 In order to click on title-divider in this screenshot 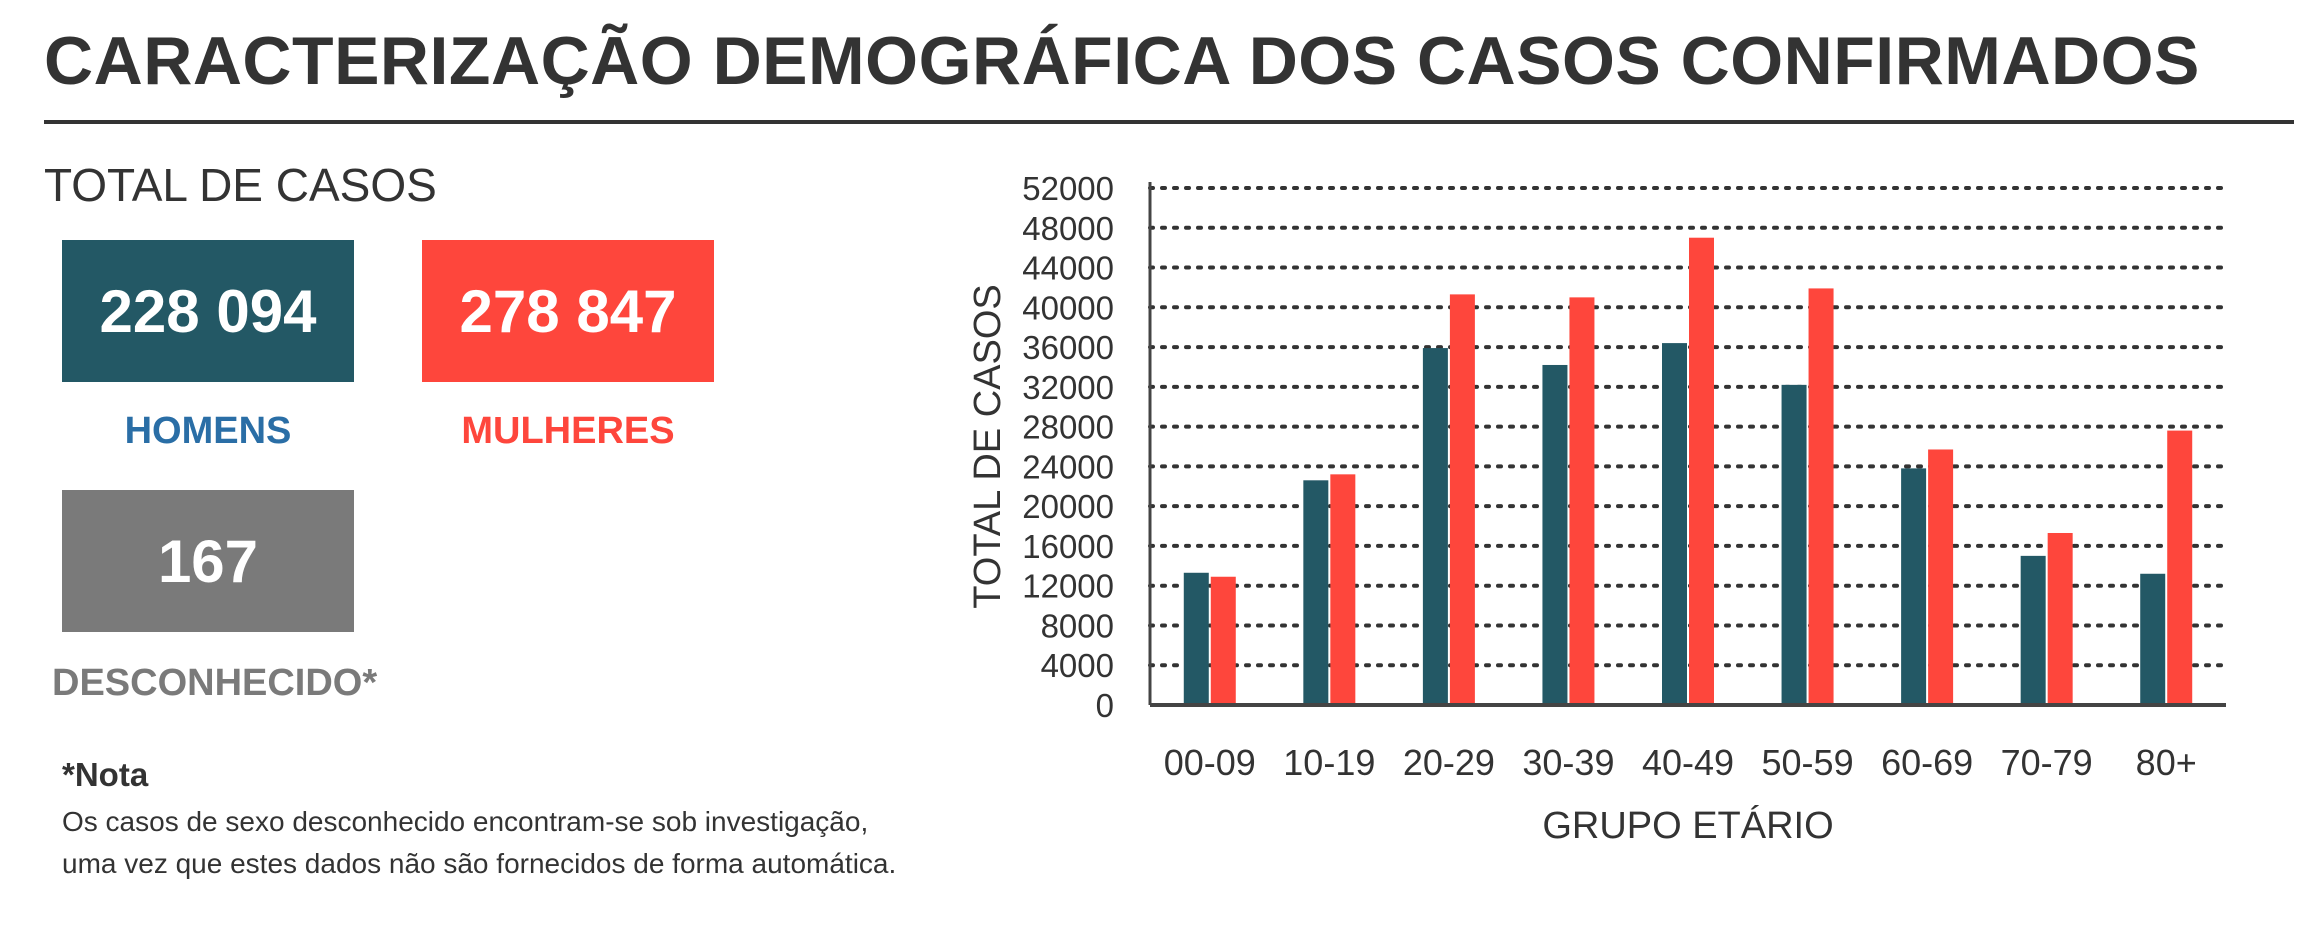, I will do `click(1169, 122)`.